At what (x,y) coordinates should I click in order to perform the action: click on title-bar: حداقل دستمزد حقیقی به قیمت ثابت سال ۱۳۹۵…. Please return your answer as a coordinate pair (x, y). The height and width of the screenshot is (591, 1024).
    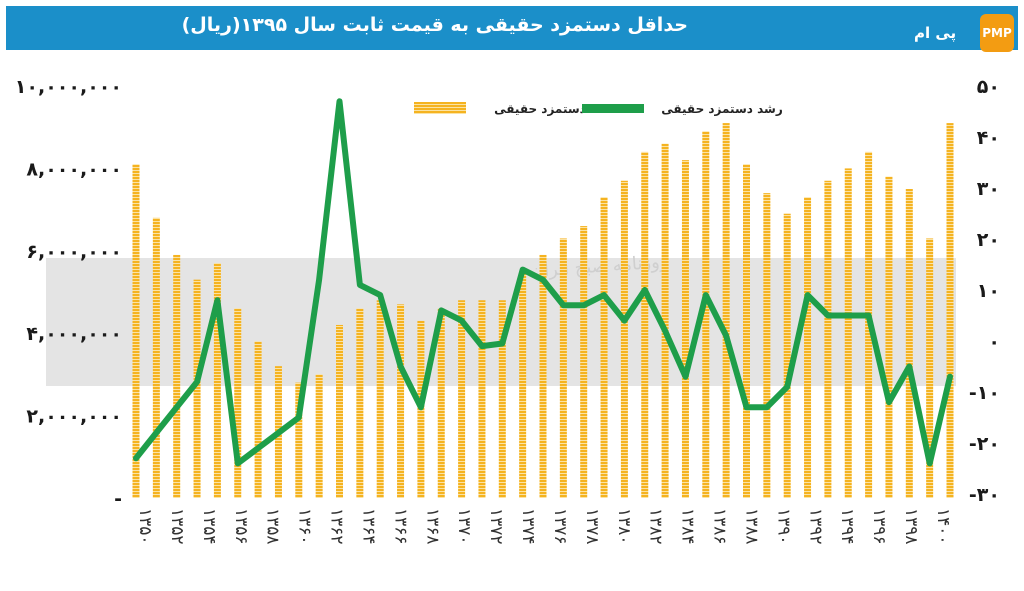
    Looking at the image, I should click on (512, 29).